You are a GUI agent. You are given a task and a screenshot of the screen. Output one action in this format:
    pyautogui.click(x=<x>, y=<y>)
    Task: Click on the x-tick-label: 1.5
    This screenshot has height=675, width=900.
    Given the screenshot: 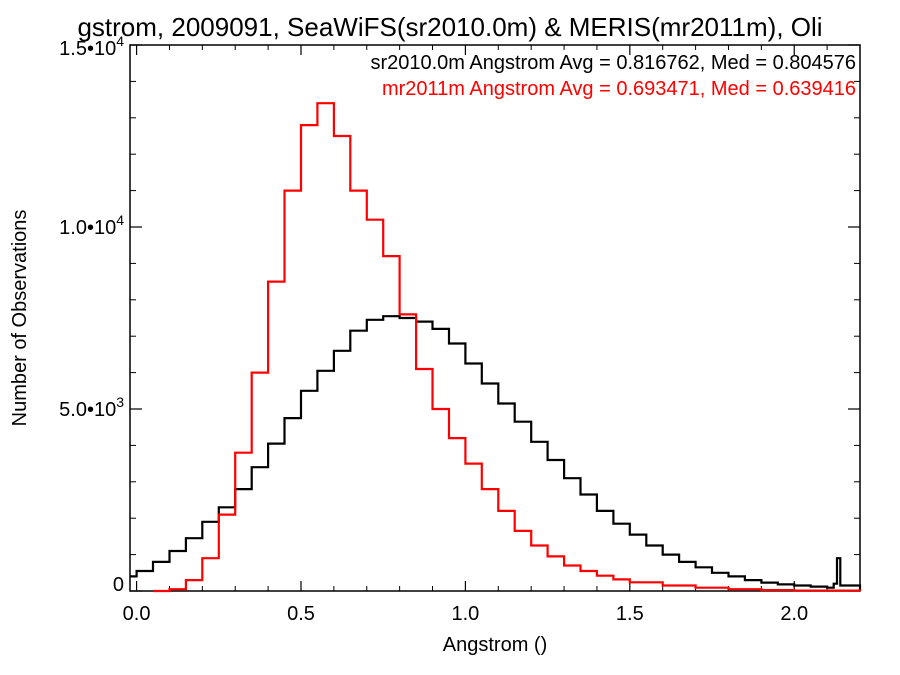 What is the action you would take?
    pyautogui.click(x=630, y=614)
    